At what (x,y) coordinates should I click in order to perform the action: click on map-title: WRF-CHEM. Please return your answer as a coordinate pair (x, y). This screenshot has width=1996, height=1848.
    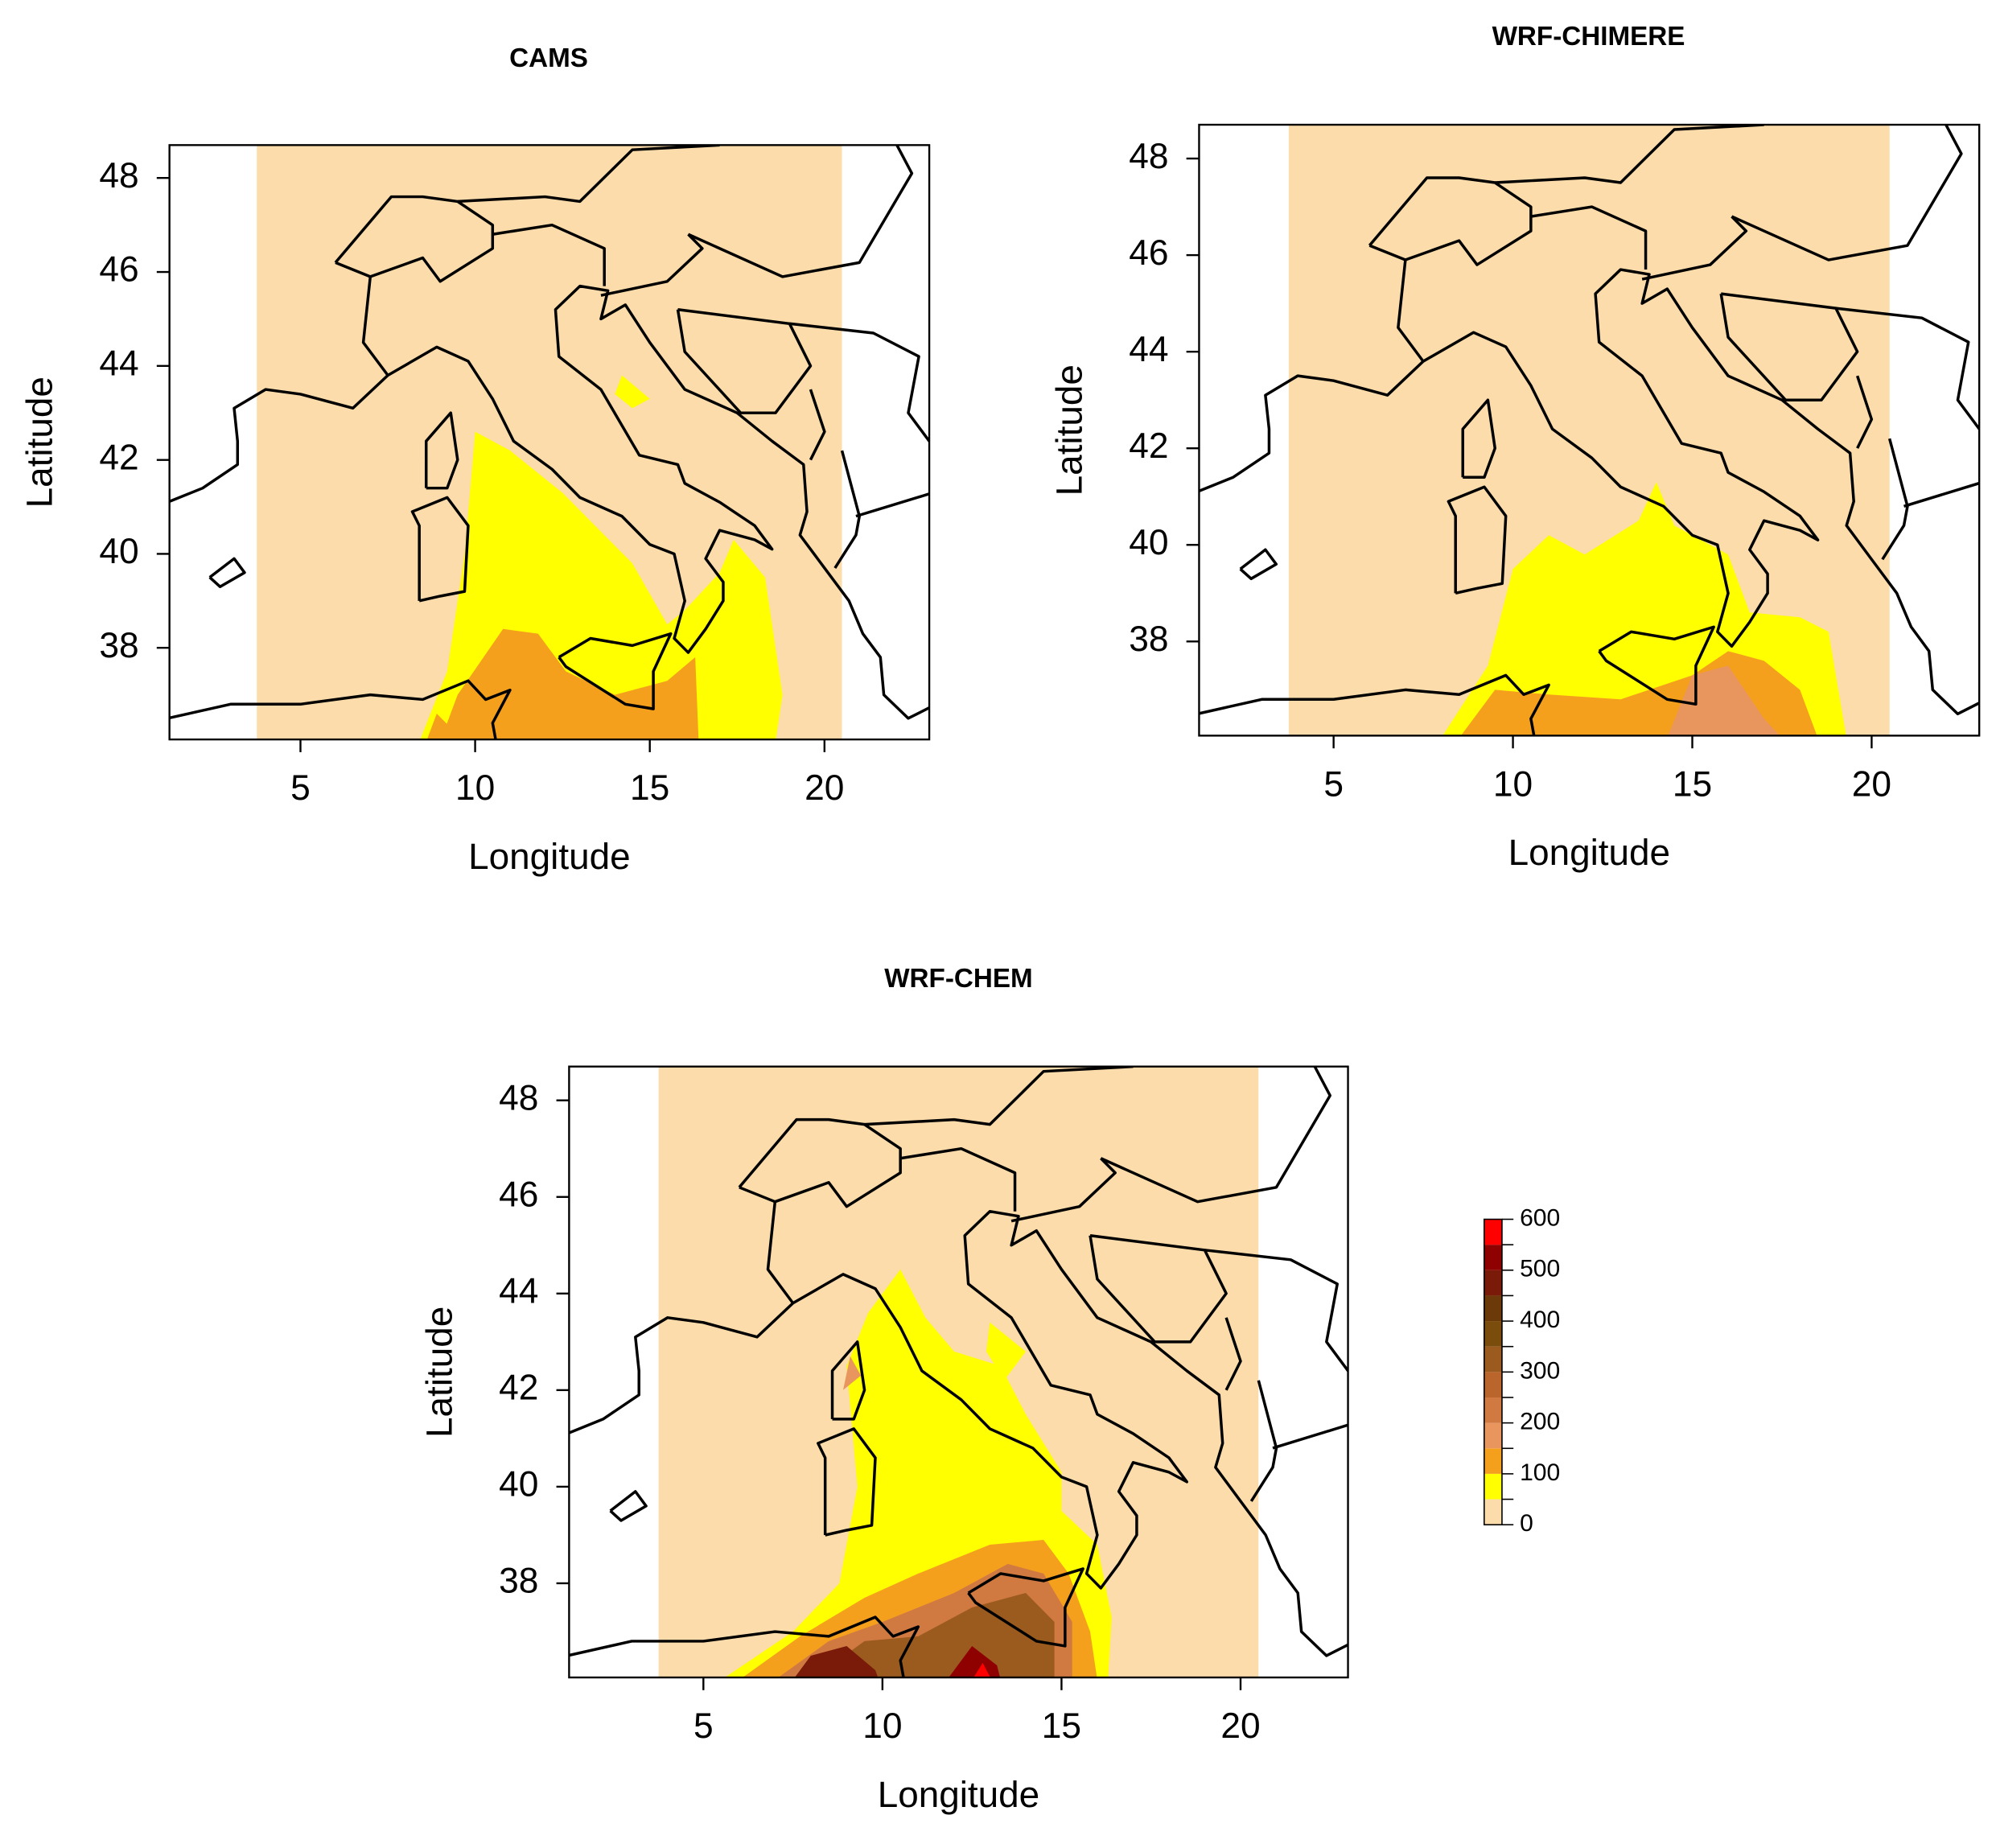
    Looking at the image, I should click on (959, 979).